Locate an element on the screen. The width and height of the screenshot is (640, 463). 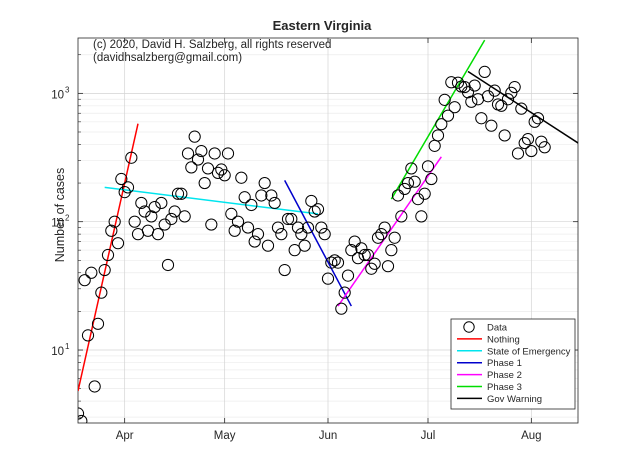
legend-item: Data is located at coordinates (485, 327).